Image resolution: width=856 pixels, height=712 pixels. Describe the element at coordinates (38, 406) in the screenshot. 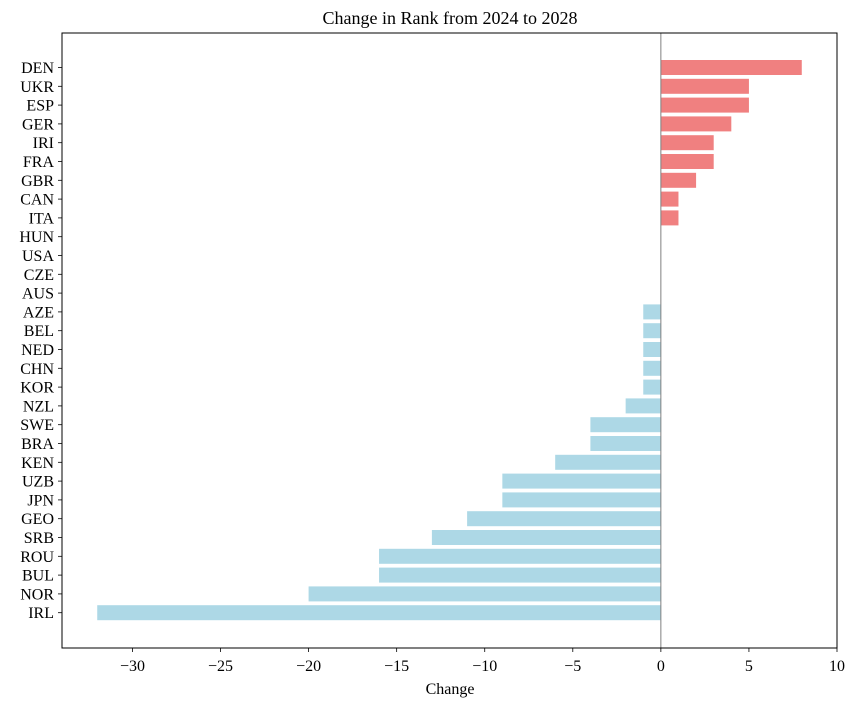

I see `y-tick-label: NZL` at that location.